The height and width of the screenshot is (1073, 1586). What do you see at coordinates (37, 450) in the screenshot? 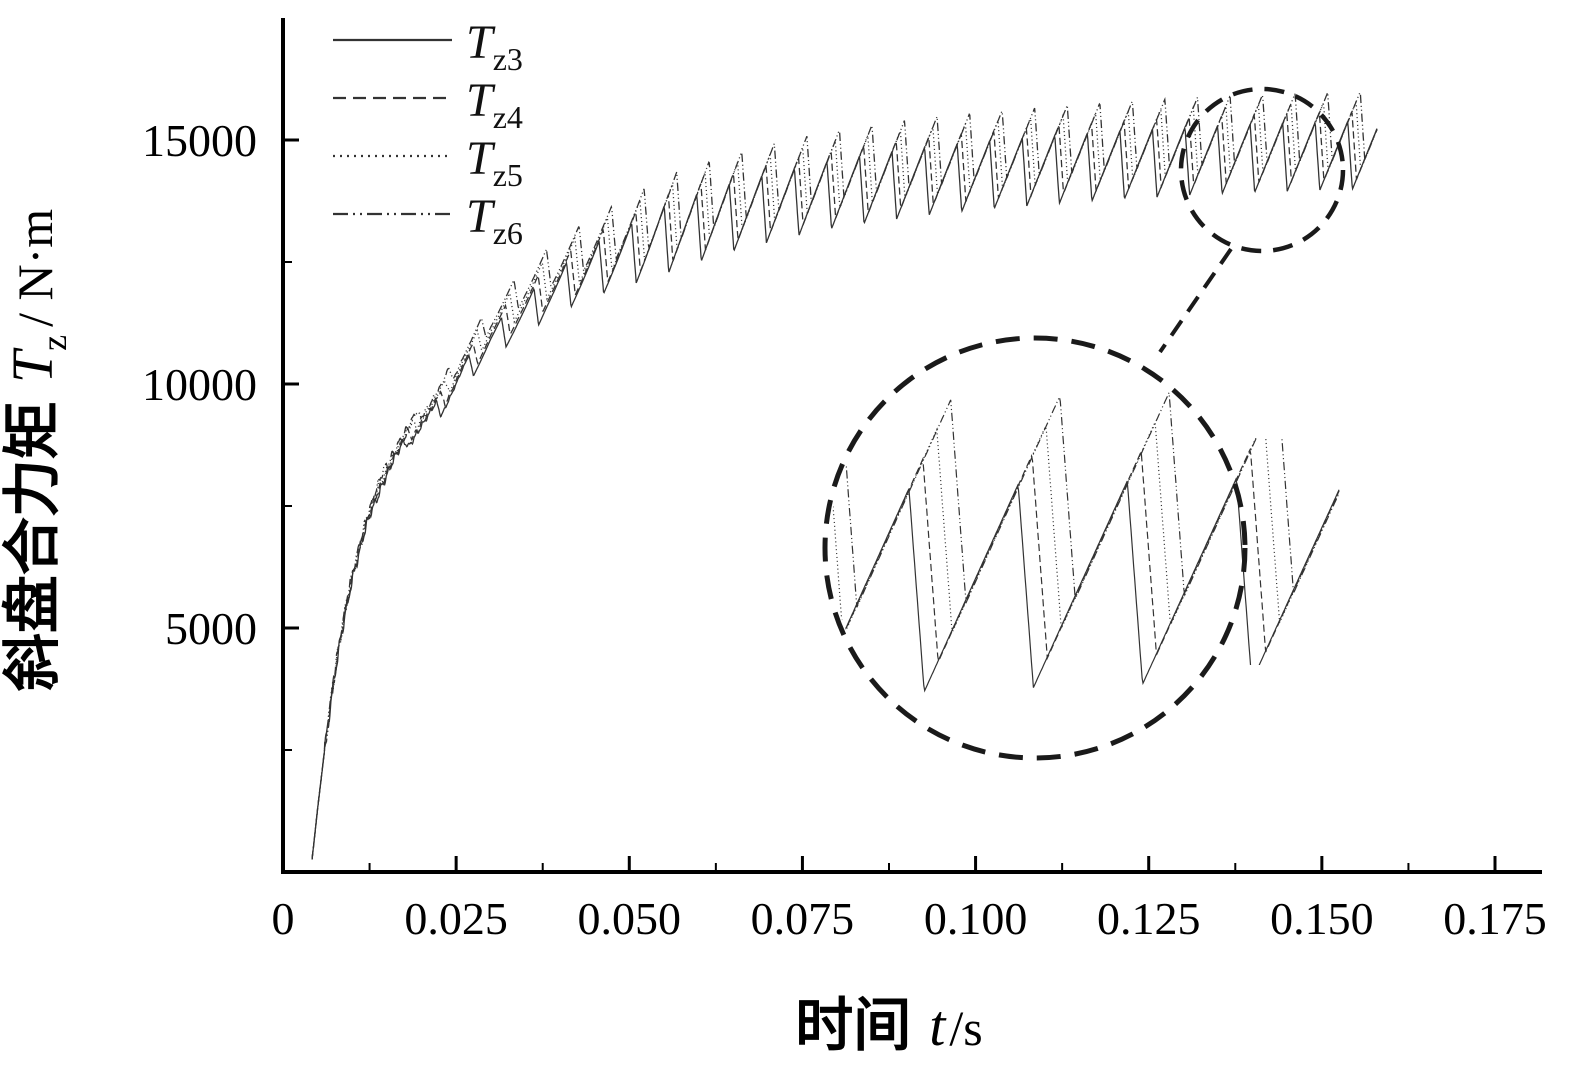
I see `y-axis-label: 斜盘合力矩Tz/ N·m` at bounding box center [37, 450].